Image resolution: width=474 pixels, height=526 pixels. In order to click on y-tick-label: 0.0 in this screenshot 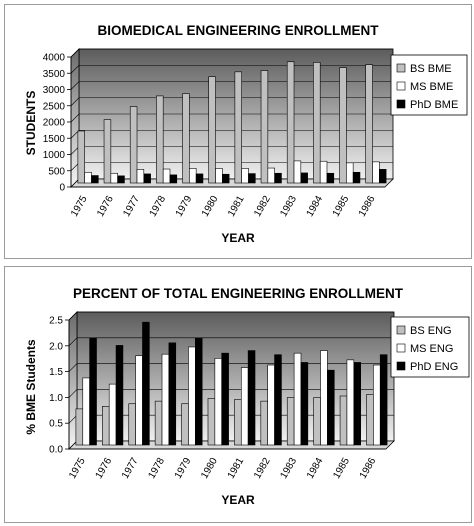, I will do `click(56, 450)`.